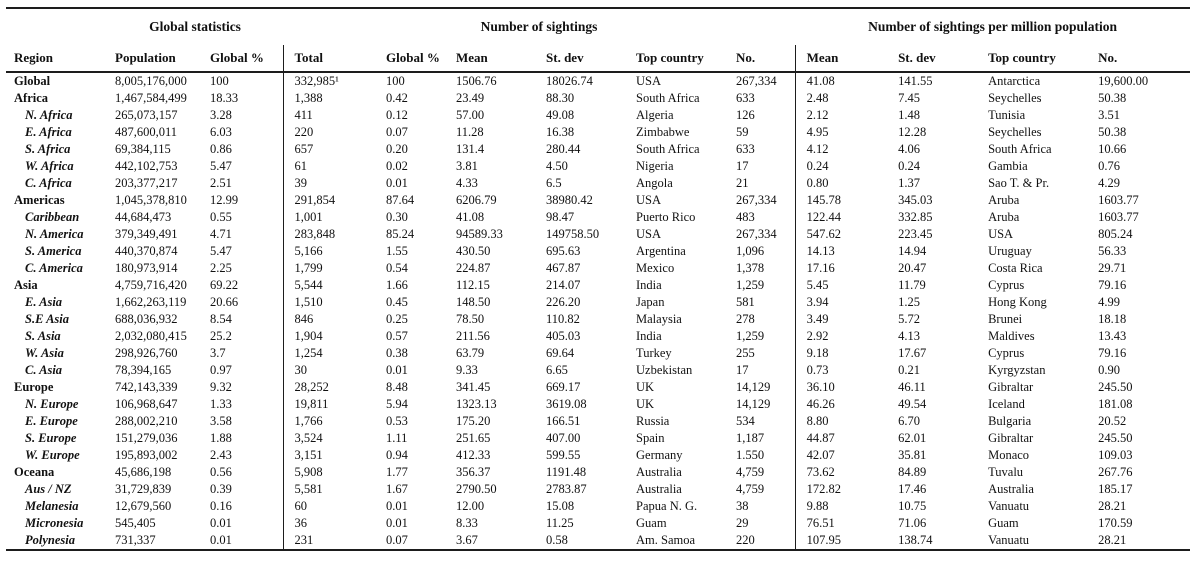  I want to click on data-cell: 0.80, so click(842, 183).